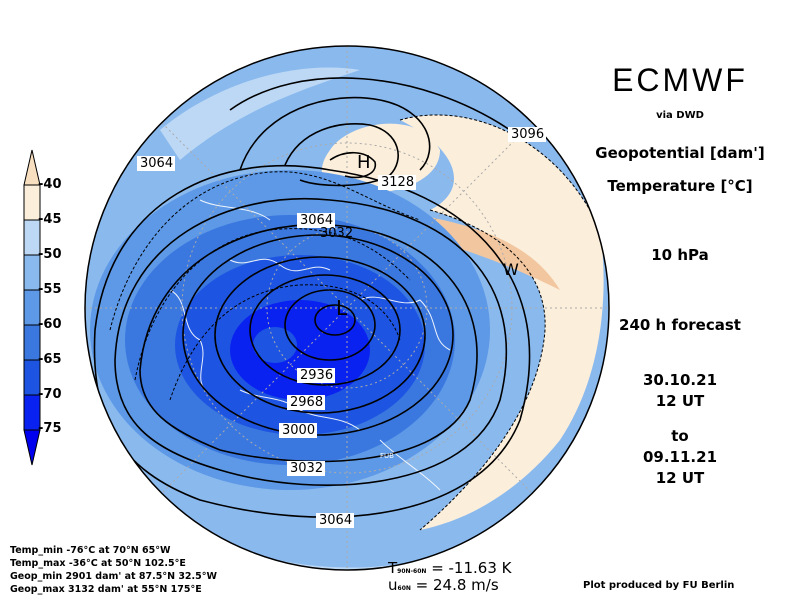  What do you see at coordinates (680, 325) in the screenshot?
I see `forecast-lead: 240 h forecast` at bounding box center [680, 325].